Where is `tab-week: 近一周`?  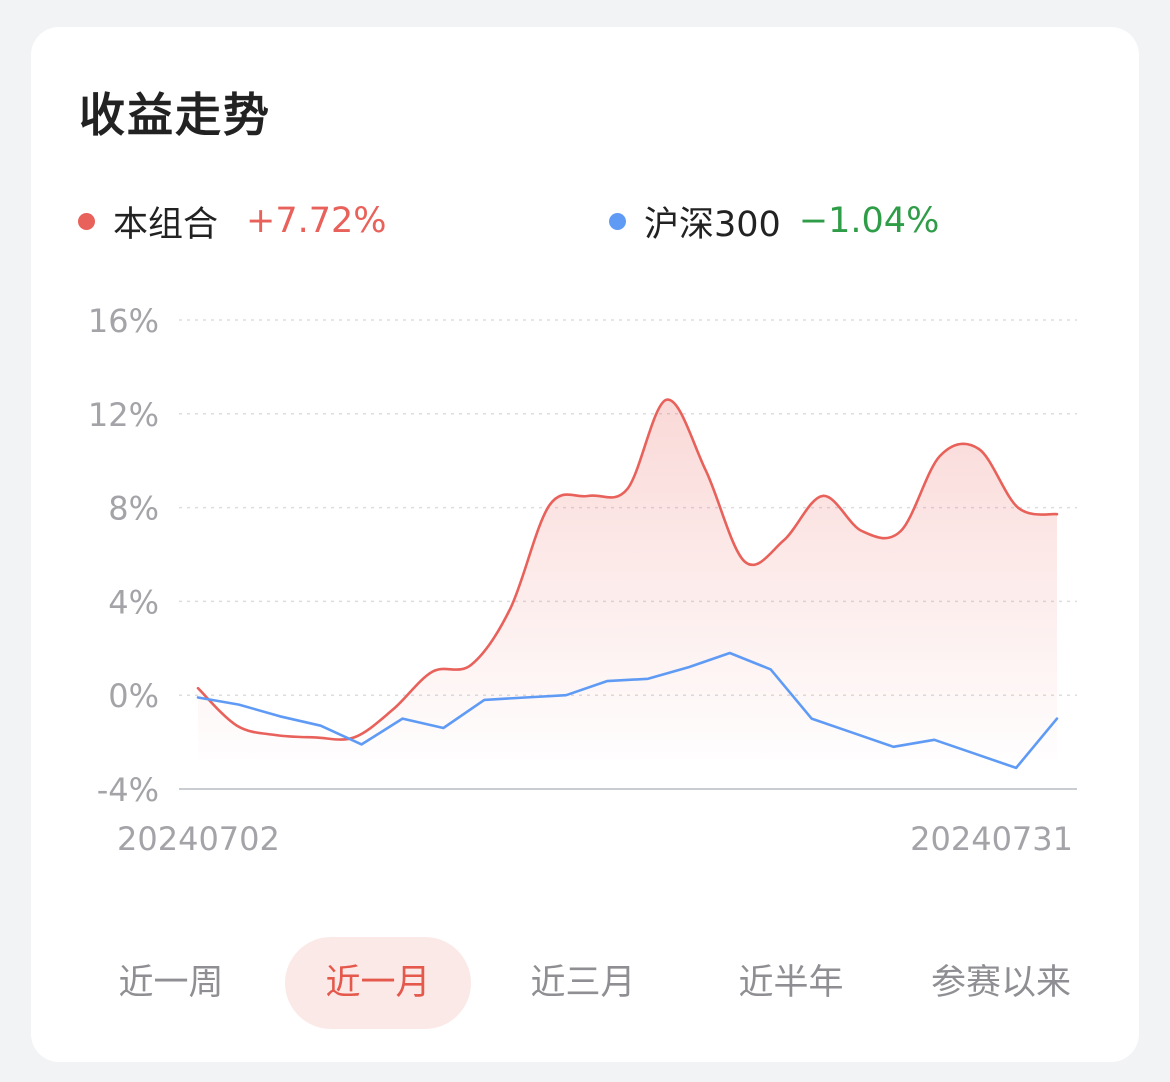 tab-week: 近一周 is located at coordinates (171, 983).